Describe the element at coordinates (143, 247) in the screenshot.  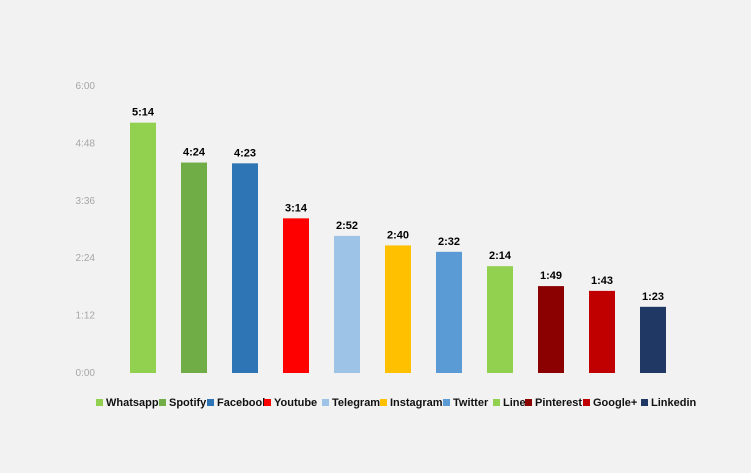
I see `bar-whatsapp` at that location.